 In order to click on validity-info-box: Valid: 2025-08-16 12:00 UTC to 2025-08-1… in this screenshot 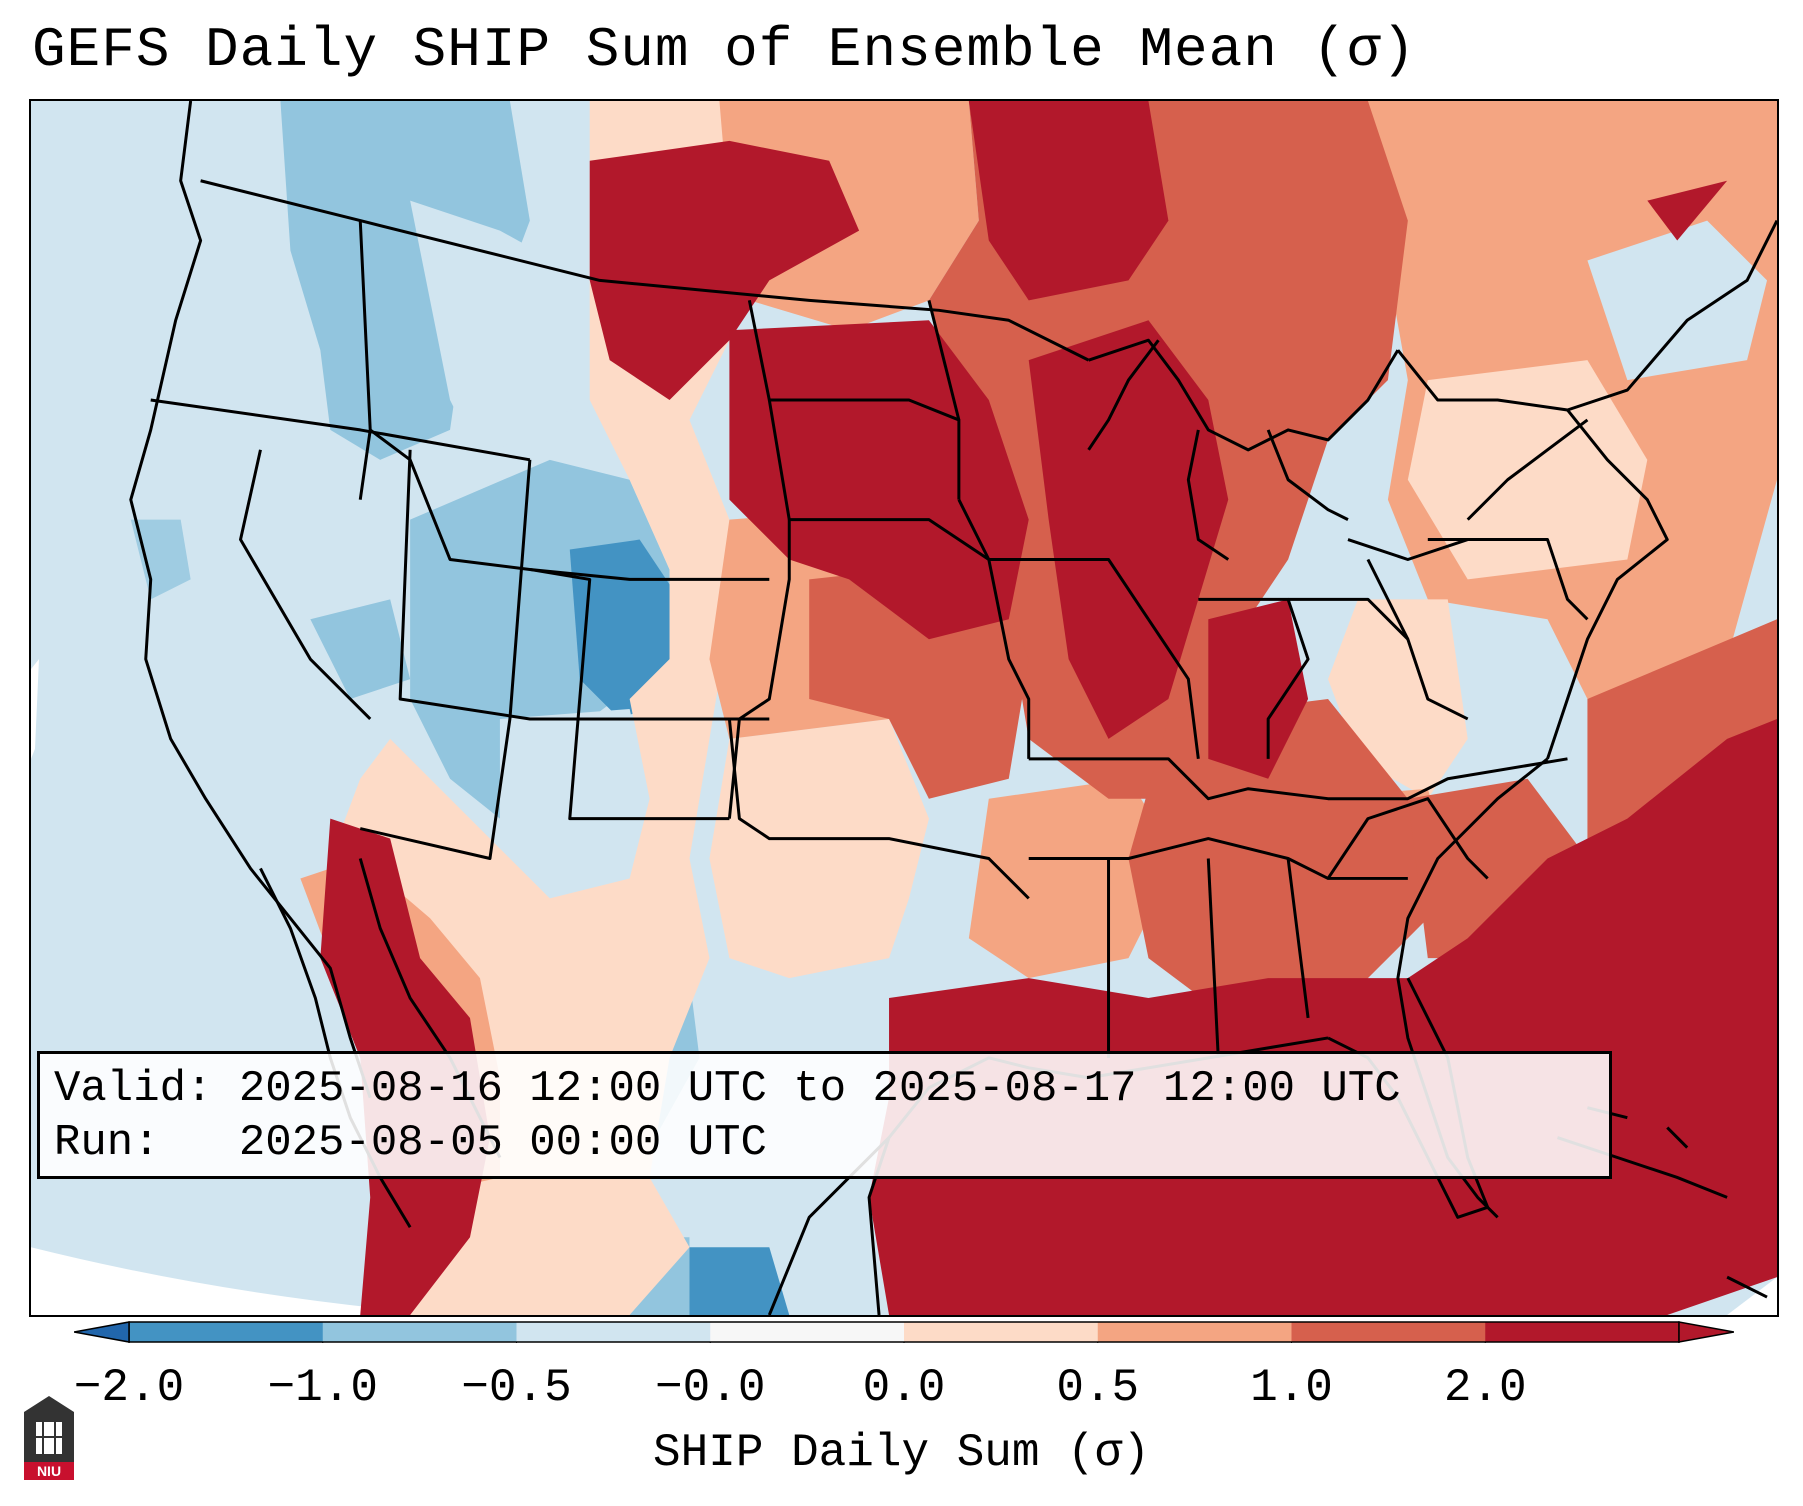, I will do `click(824, 1115)`.